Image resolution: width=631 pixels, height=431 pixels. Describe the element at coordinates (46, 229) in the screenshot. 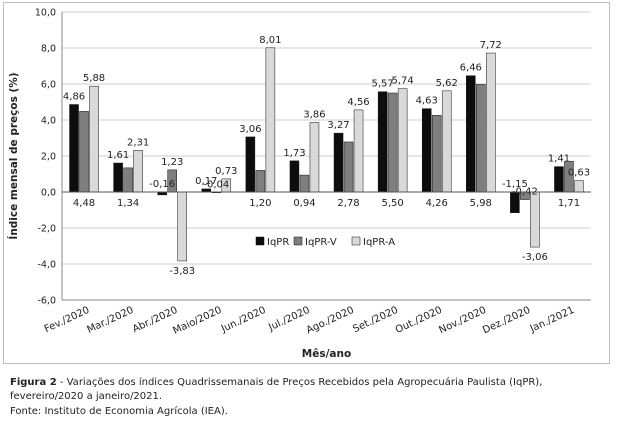

I see `y-tick-label: -2,0` at that location.